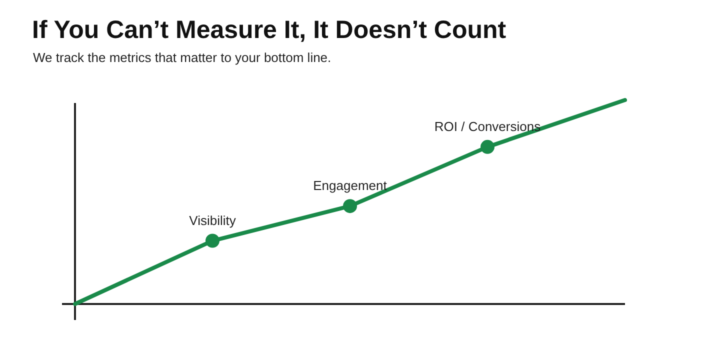 The image size is (721, 345). What do you see at coordinates (212, 220) in the screenshot?
I see `x-tick-label: Visibility` at bounding box center [212, 220].